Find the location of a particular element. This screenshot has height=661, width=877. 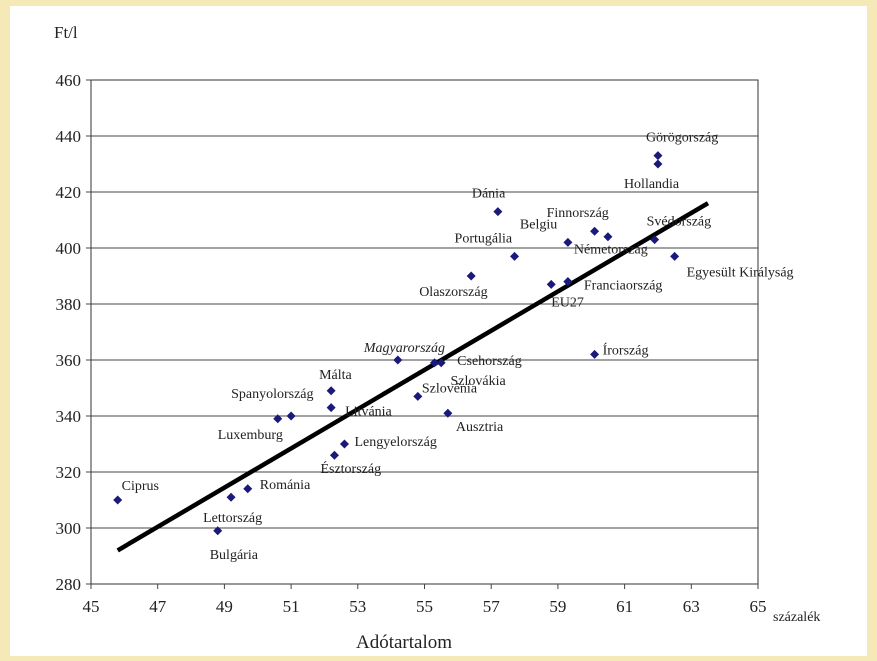

y-tick-label: 300 is located at coordinates (69, 528).